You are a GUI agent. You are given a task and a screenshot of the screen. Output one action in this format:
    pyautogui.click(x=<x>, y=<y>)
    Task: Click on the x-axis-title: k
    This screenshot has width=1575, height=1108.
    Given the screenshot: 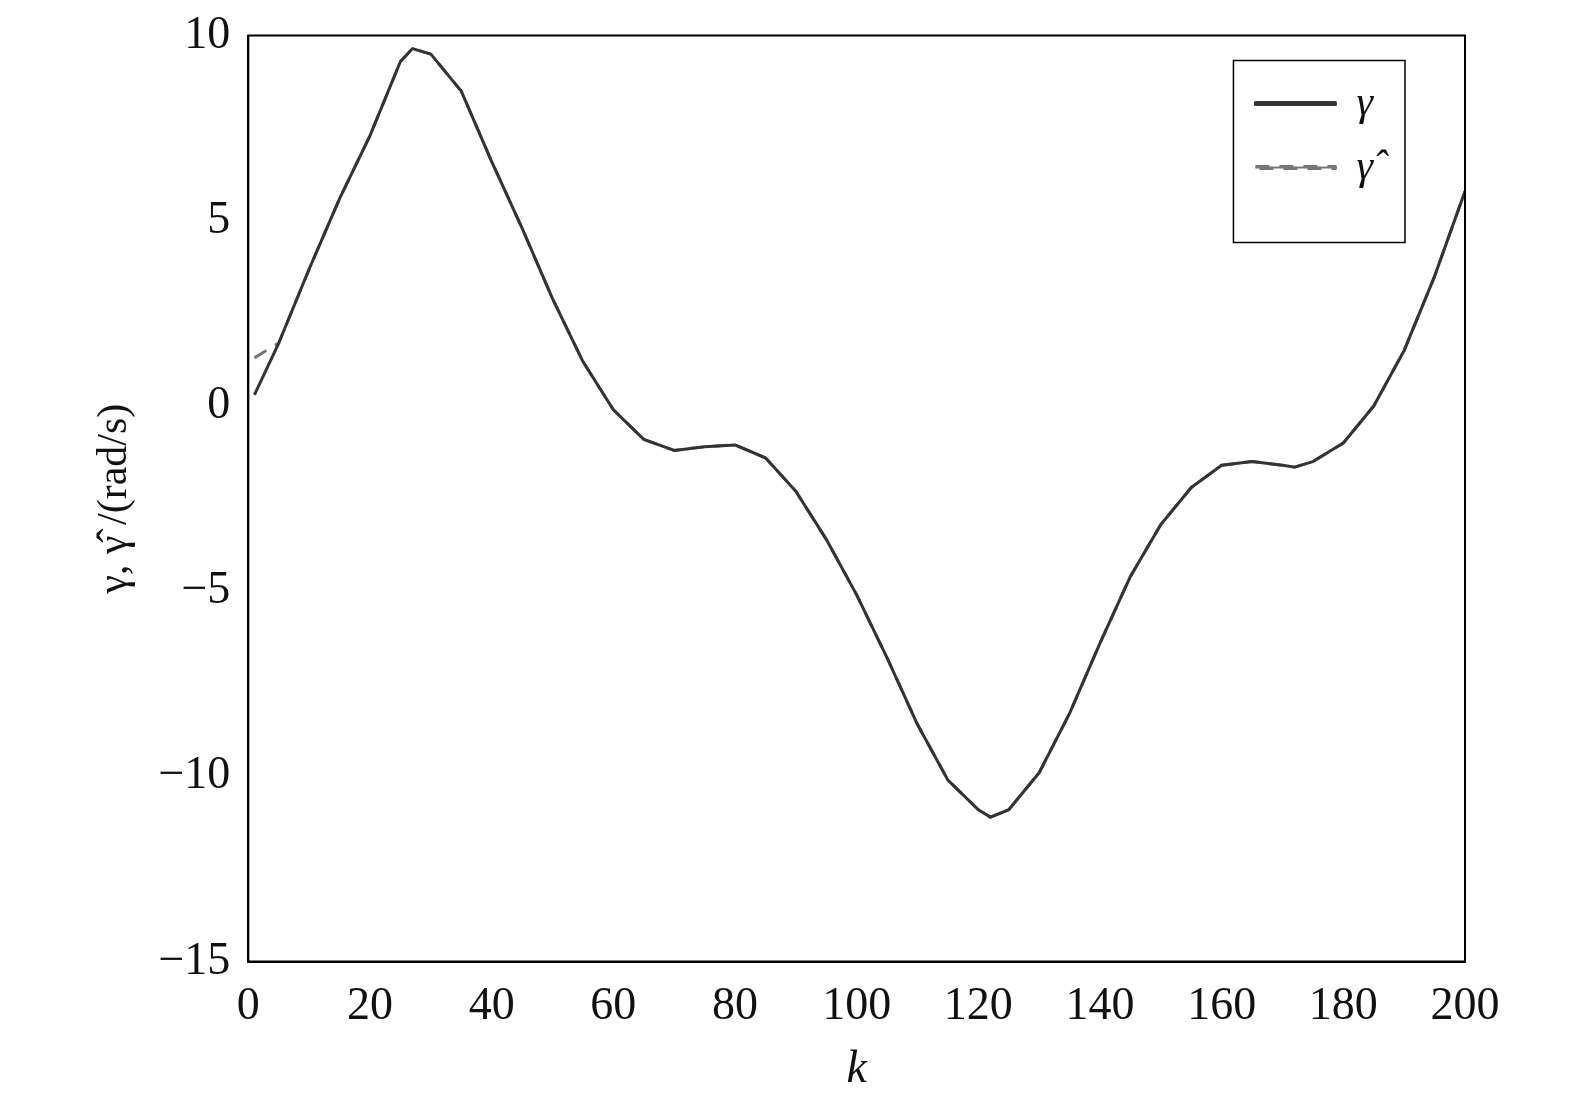 What is the action you would take?
    pyautogui.click(x=857, y=1067)
    